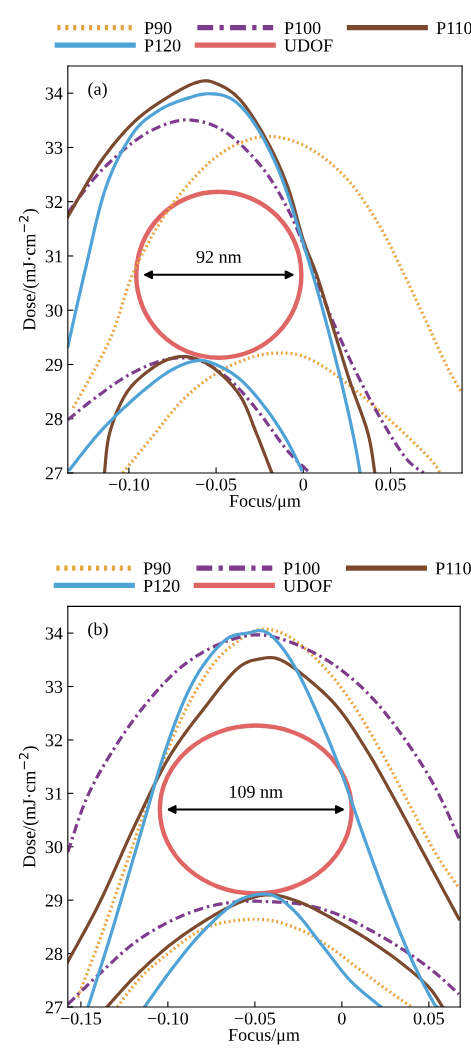 Image resolution: width=471 pixels, height=1057 pixels. What do you see at coordinates (81, 1018) in the screenshot?
I see `x-tick-label: −0.15` at bounding box center [81, 1018].